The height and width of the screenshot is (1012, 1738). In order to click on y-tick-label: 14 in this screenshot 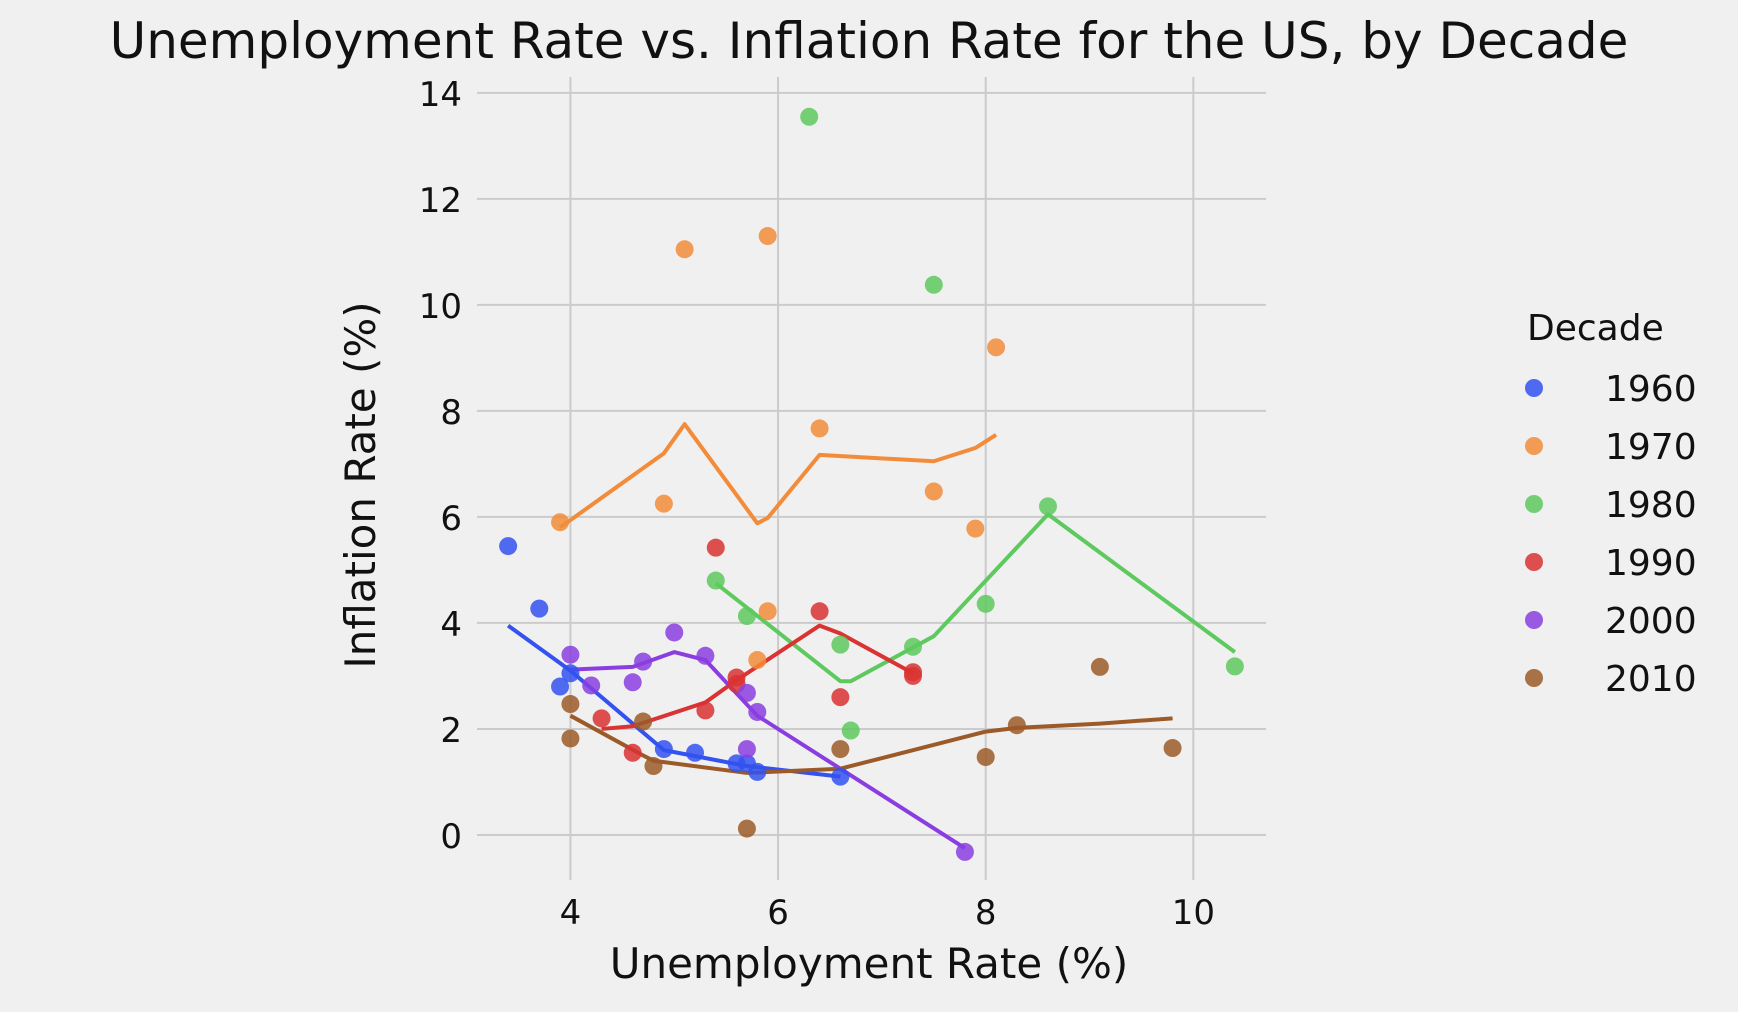, I will do `click(440, 95)`.